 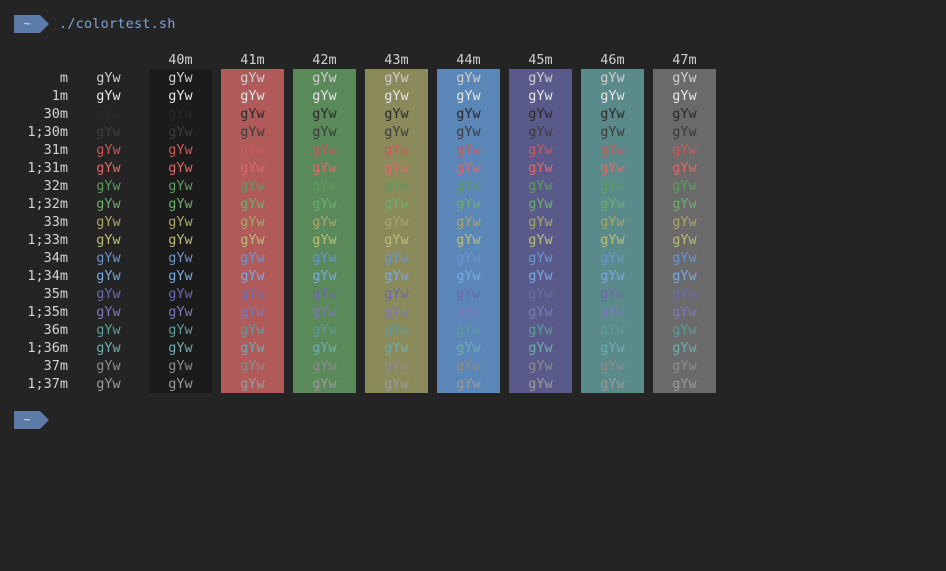 What do you see at coordinates (47, 276) in the screenshot?
I see `row-label: 1;34m` at bounding box center [47, 276].